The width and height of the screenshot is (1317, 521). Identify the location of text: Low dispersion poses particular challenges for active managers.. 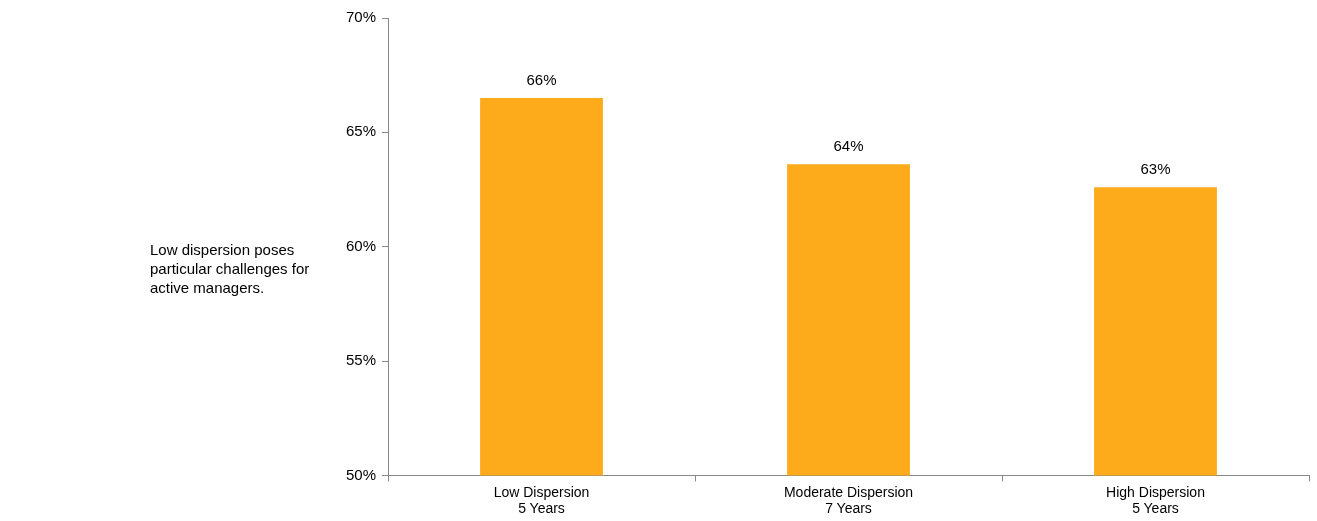
(230, 268).